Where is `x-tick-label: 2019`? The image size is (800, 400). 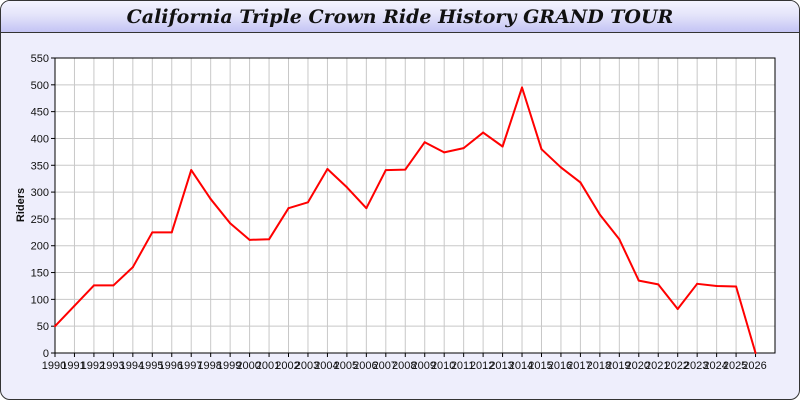
x-tick-label: 2019 is located at coordinates (618, 366).